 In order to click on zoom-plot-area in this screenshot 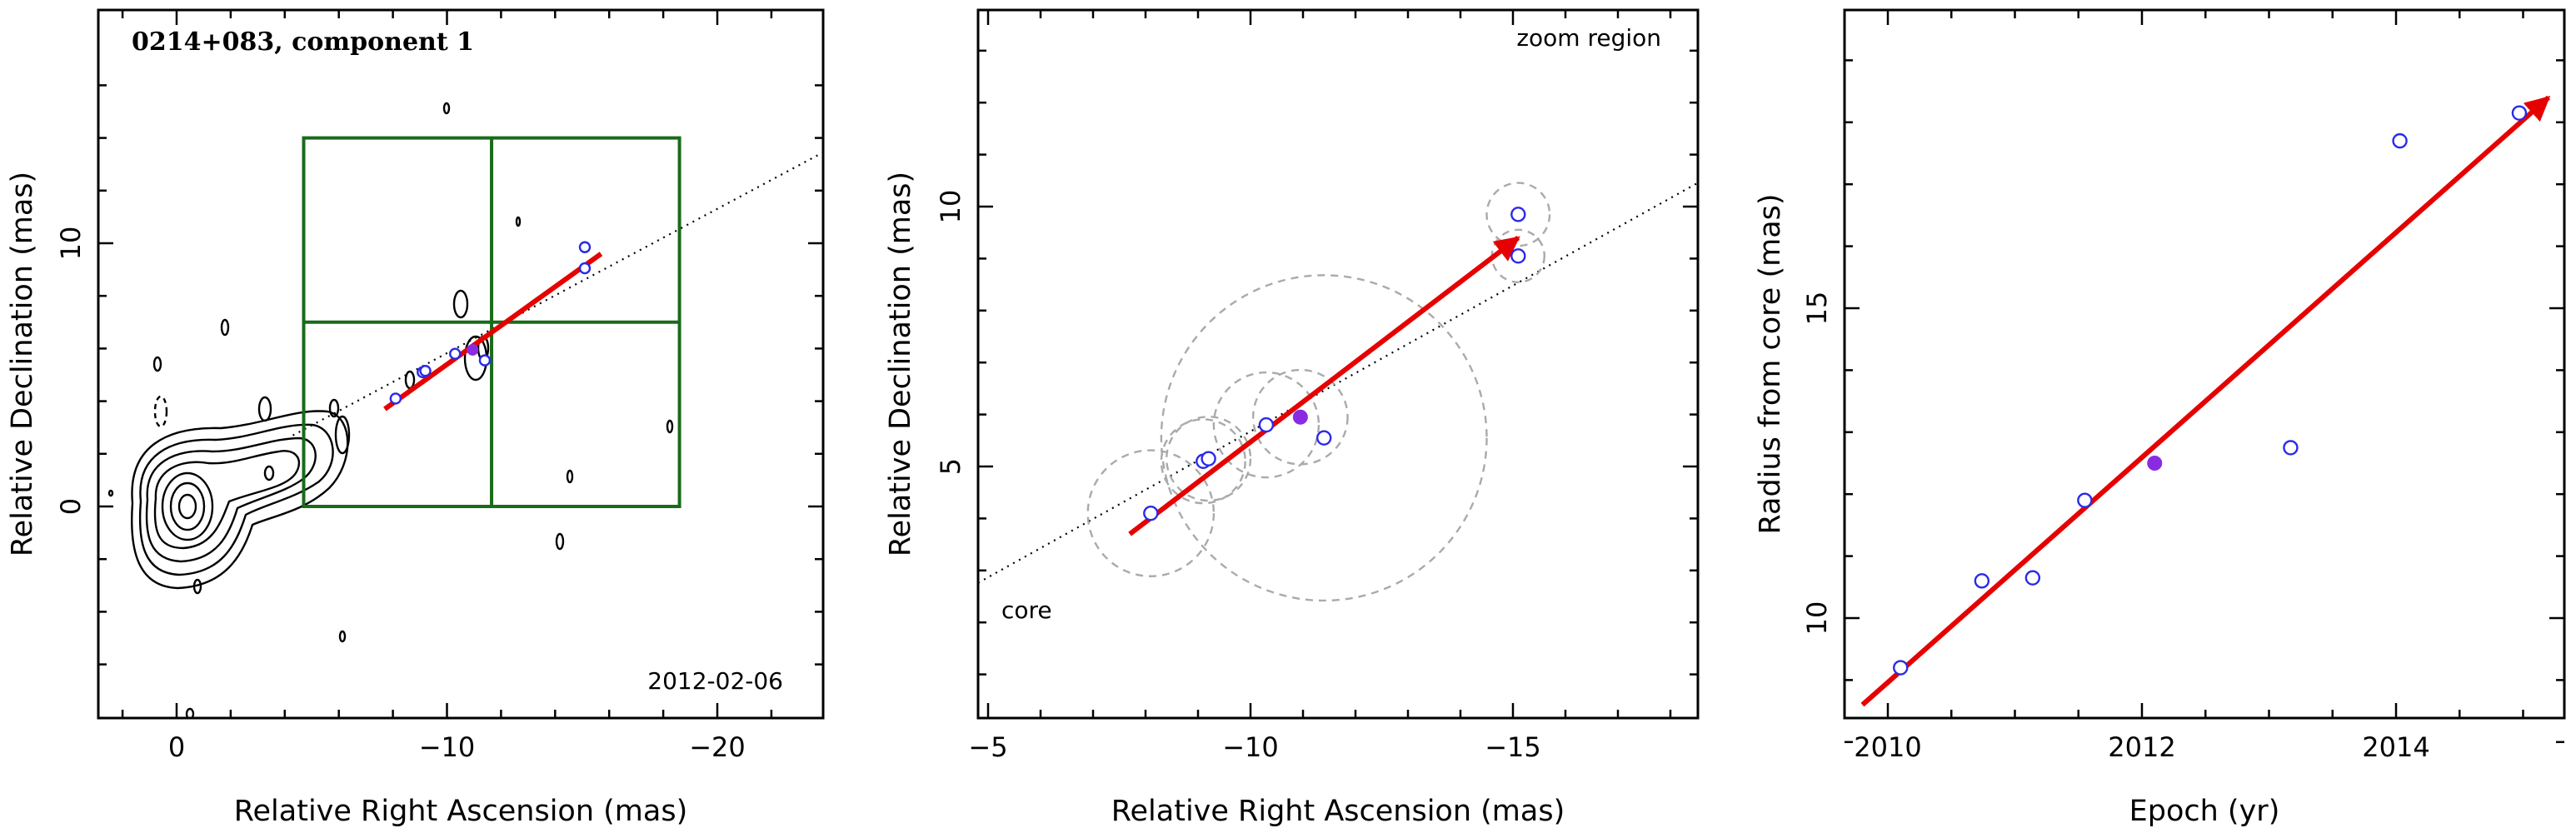, I will do `click(1338, 392)`.